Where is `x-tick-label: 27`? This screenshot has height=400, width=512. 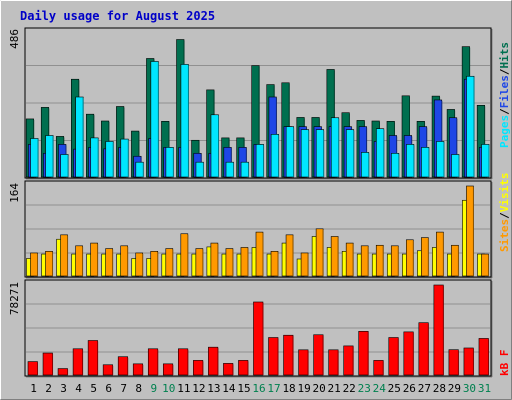
x-tick-label: 27 is located at coordinates (424, 388).